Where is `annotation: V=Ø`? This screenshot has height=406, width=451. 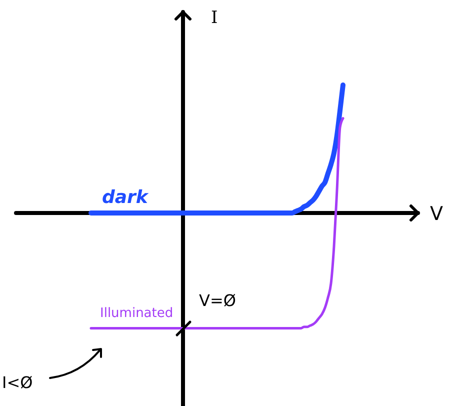 annotation: V=Ø is located at coordinates (217, 300).